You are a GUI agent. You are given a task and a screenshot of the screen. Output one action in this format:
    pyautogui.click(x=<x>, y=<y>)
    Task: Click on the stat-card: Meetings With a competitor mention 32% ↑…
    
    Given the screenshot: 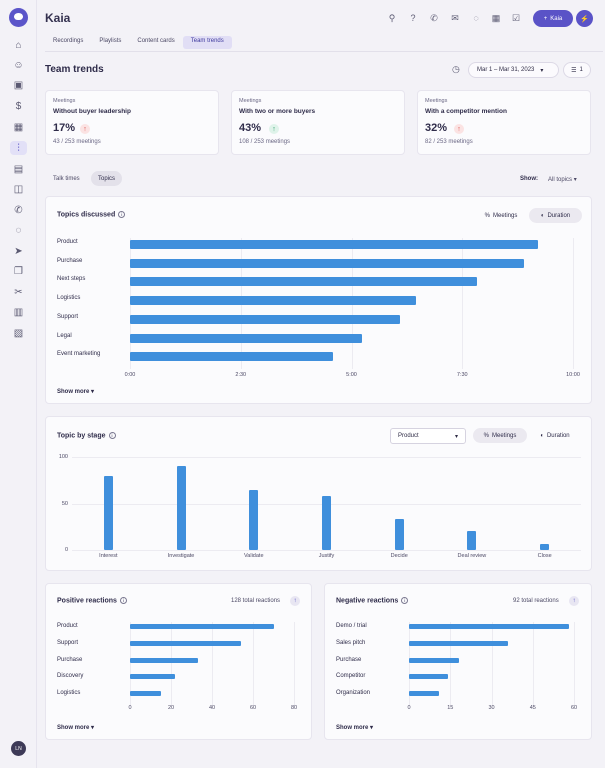 What is the action you would take?
    pyautogui.click(x=504, y=122)
    